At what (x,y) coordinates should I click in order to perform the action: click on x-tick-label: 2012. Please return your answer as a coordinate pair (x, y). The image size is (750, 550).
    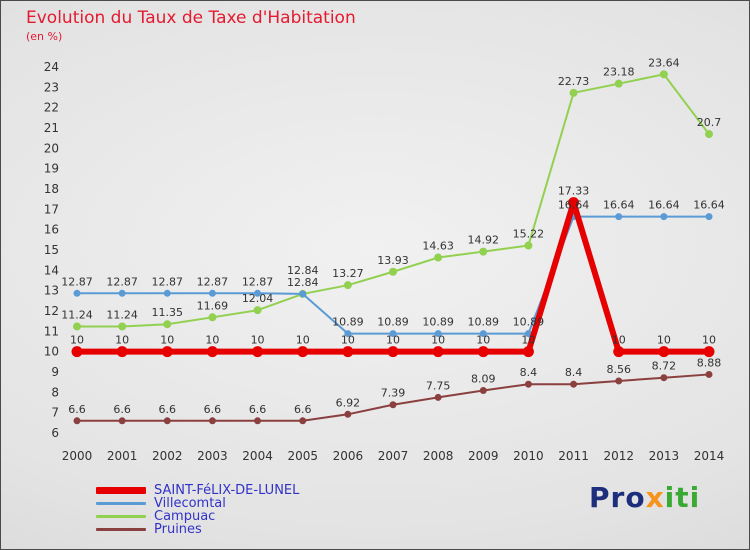
    Looking at the image, I should click on (618, 456).